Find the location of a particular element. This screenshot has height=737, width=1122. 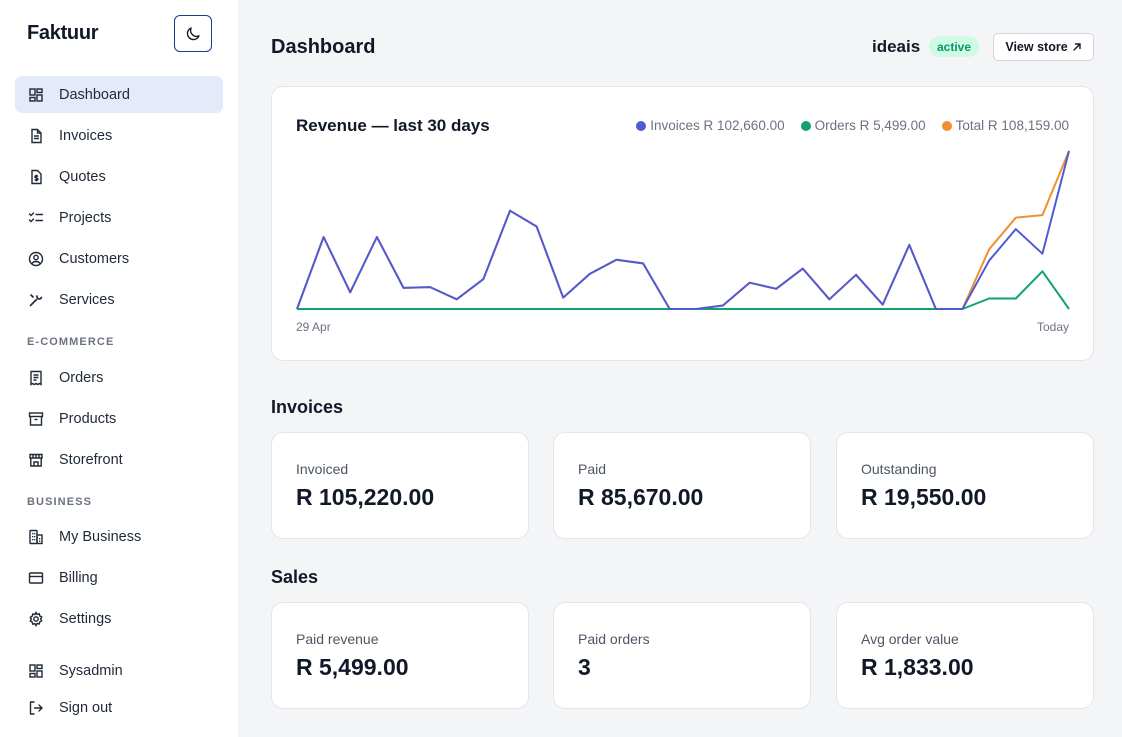

checklist-icon is located at coordinates (36, 218).